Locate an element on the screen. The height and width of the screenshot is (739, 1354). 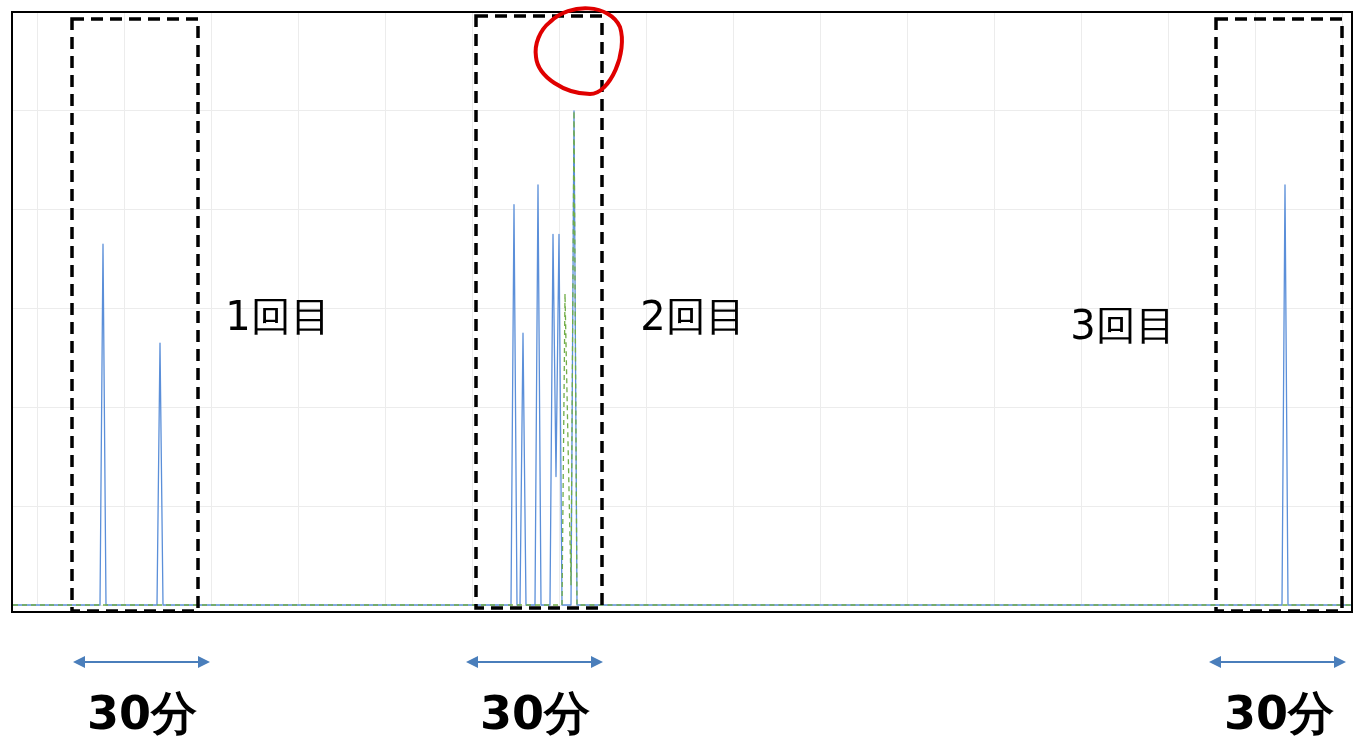
annotation: 3回目 is located at coordinates (1123, 325).